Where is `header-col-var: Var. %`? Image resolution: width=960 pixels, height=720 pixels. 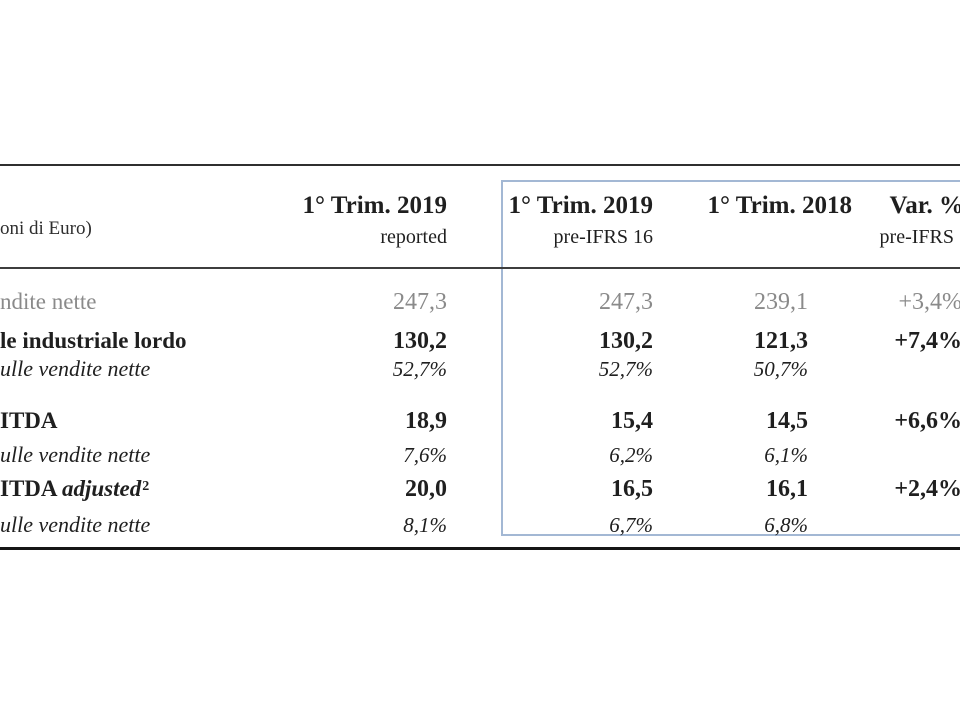
header-col-var: Var. % is located at coordinates (924, 205).